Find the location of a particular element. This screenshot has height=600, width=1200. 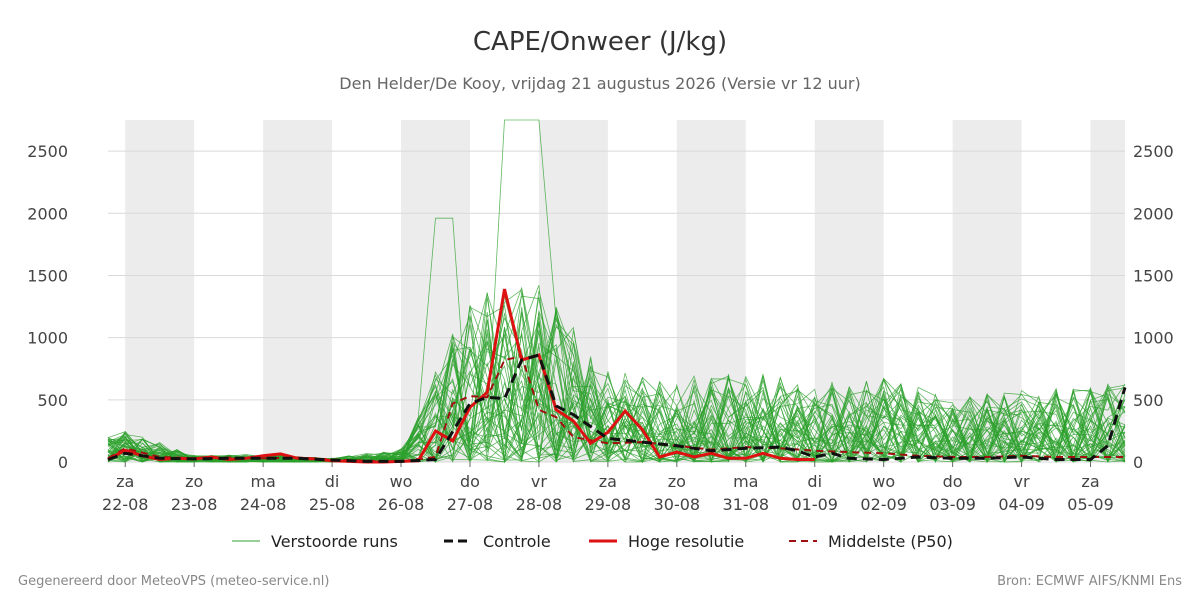

x-tick-date: 23-08 is located at coordinates (194, 504).